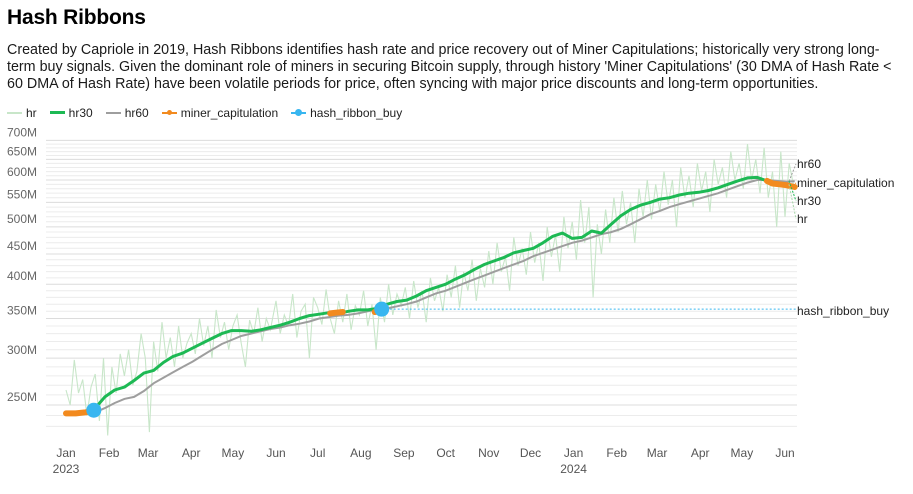 This screenshot has height=494, width=913. I want to click on legend-label-hash-ribbon-buy: hash_ribbon_buy, so click(356, 113).